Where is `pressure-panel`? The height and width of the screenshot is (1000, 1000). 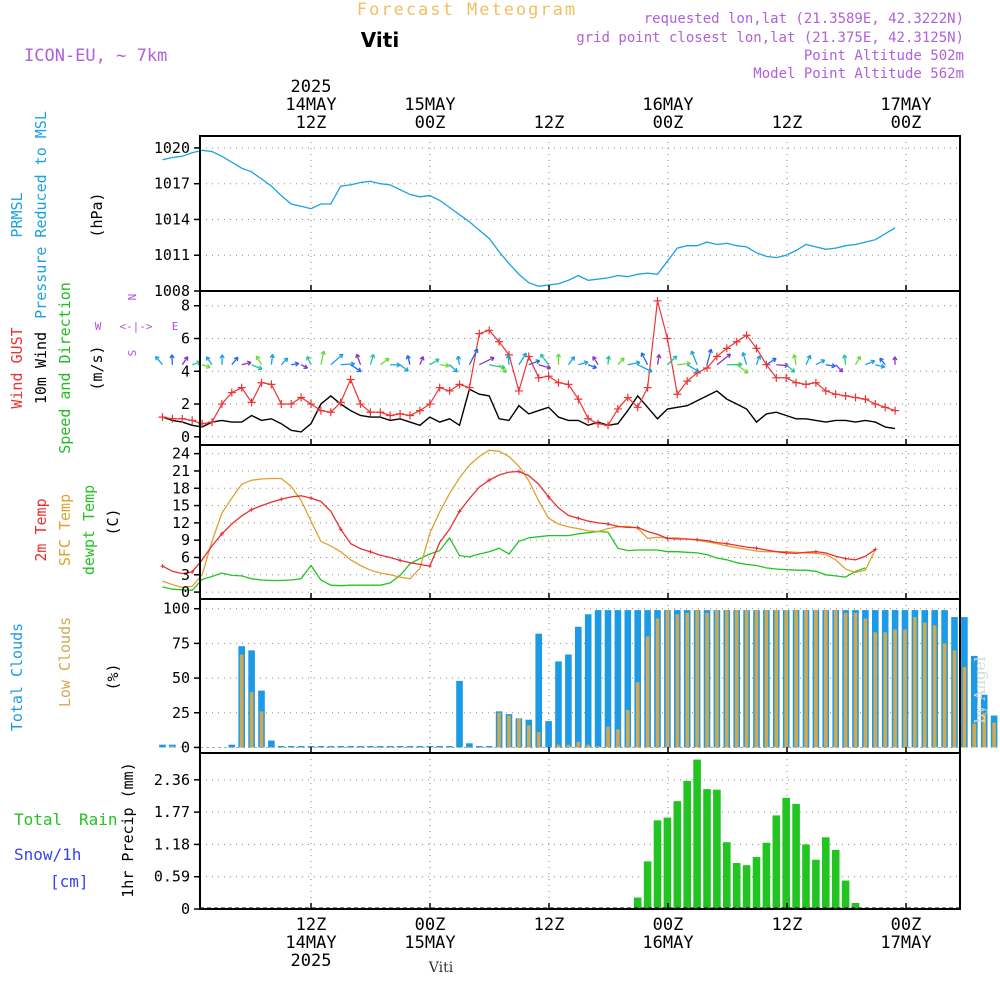
pressure-panel is located at coordinates (529, 218).